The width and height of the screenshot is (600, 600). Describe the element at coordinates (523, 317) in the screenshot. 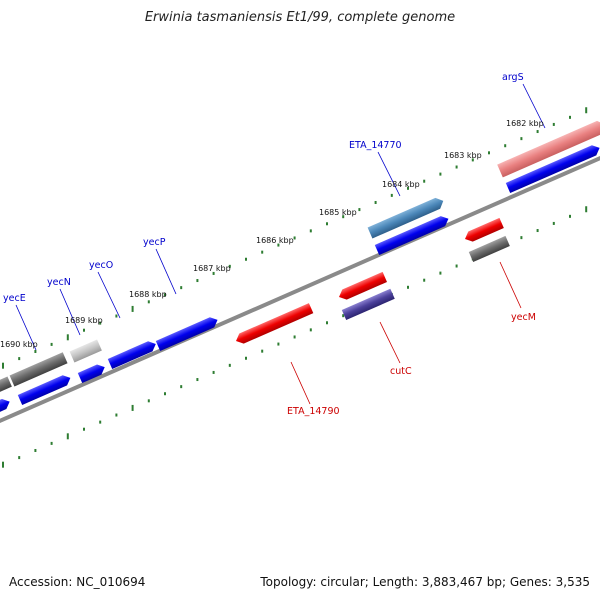

I see `gene-label-yecM: yecM` at that location.